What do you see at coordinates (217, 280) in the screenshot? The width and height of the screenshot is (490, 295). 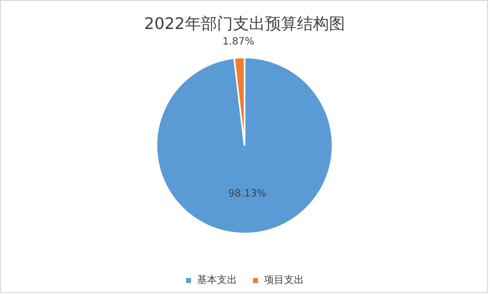 I see `legend-label: 基本支出` at bounding box center [217, 280].